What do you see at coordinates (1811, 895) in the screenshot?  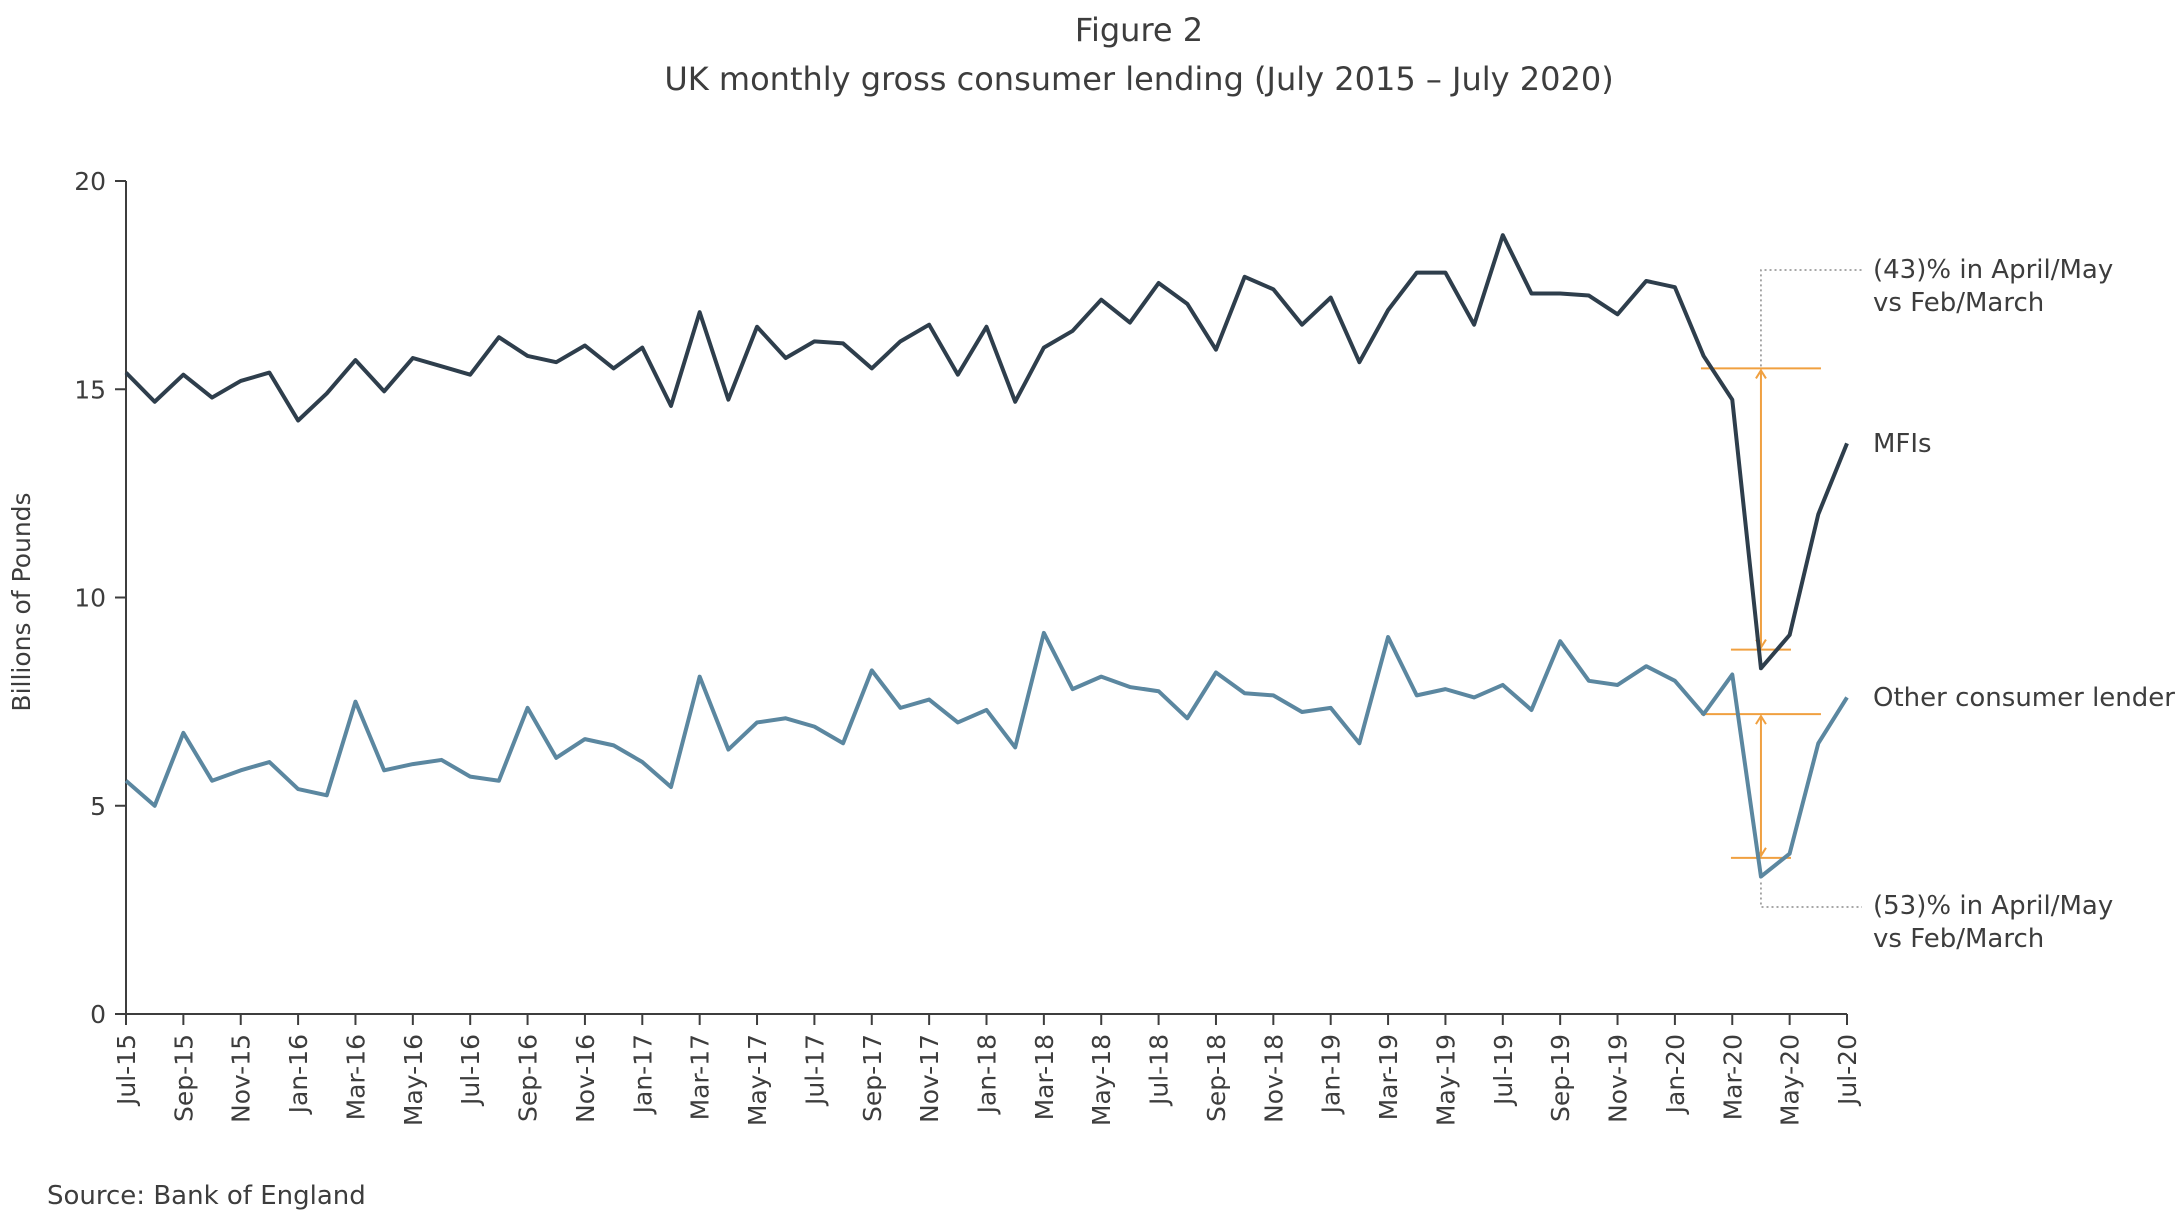 I see `annotation-leader-other` at bounding box center [1811, 895].